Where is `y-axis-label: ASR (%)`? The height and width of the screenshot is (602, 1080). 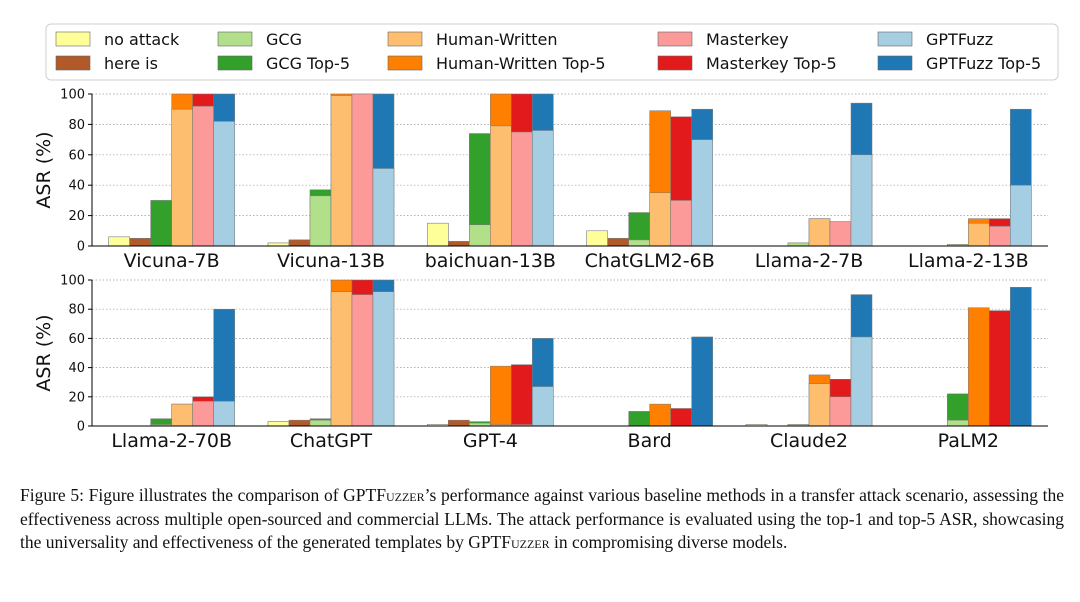
y-axis-label: ASR (%) is located at coordinates (44, 169).